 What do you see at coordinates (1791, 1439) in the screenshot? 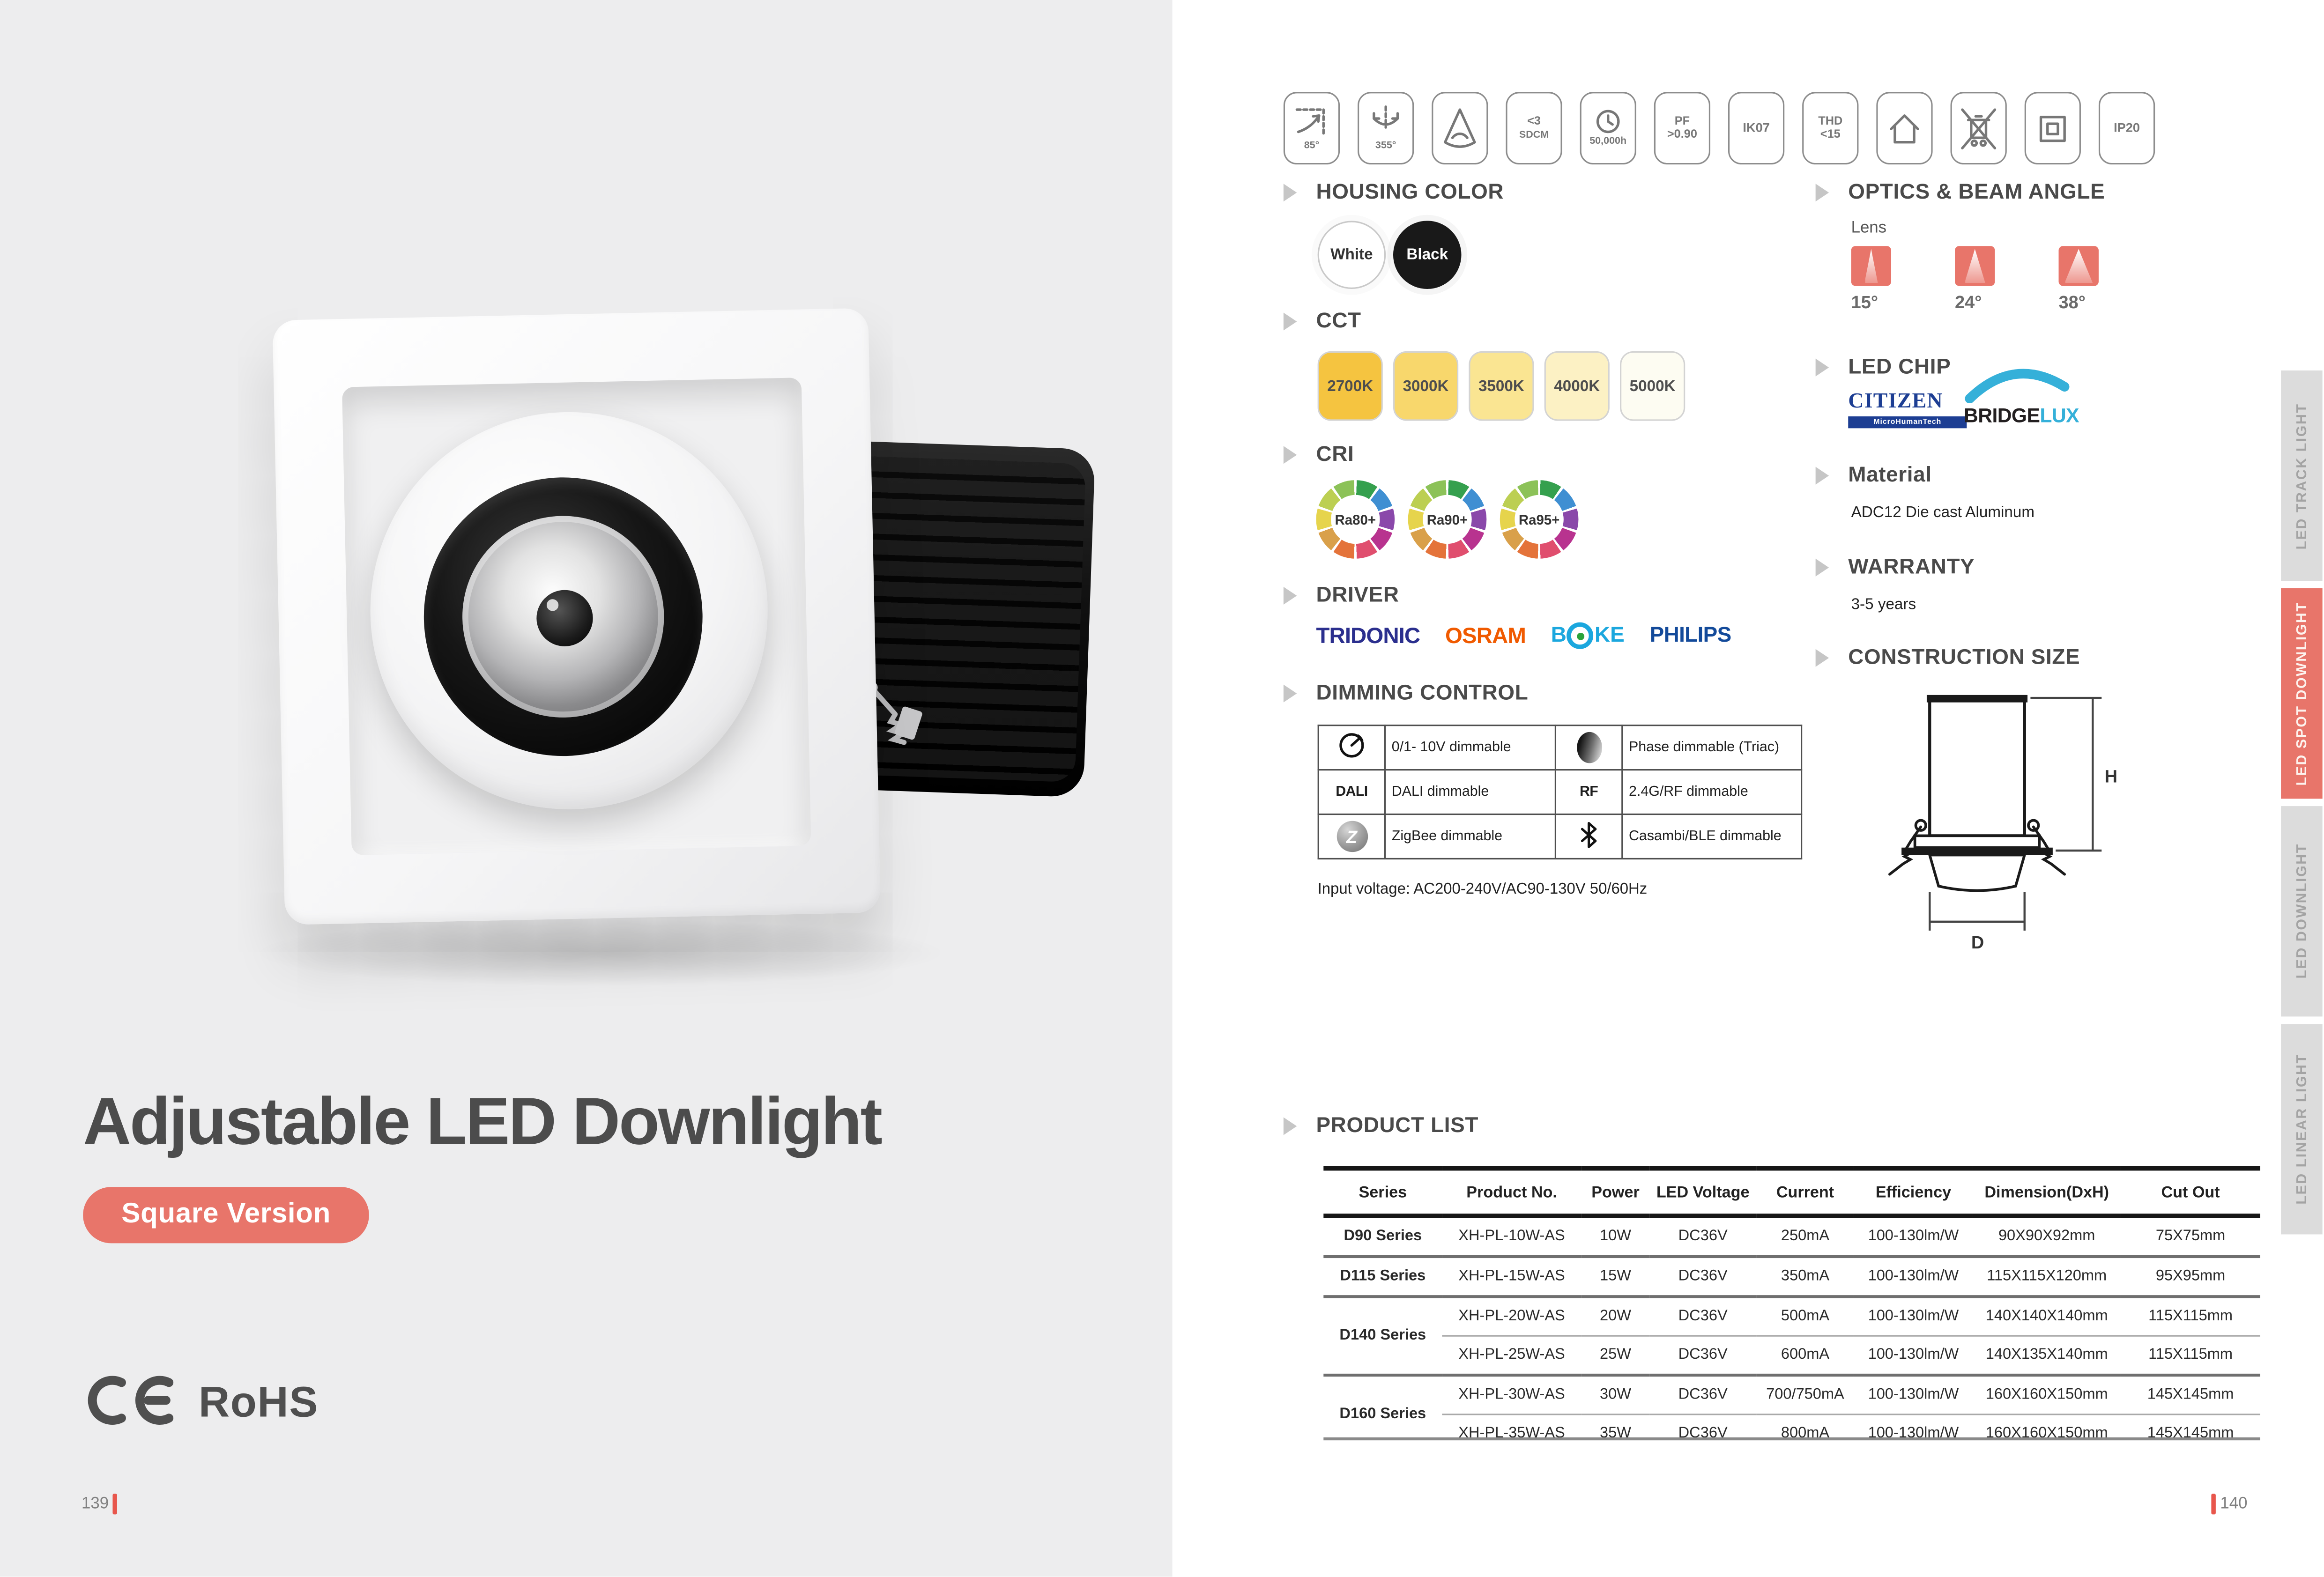
I see `table-bottom-rule` at bounding box center [1791, 1439].